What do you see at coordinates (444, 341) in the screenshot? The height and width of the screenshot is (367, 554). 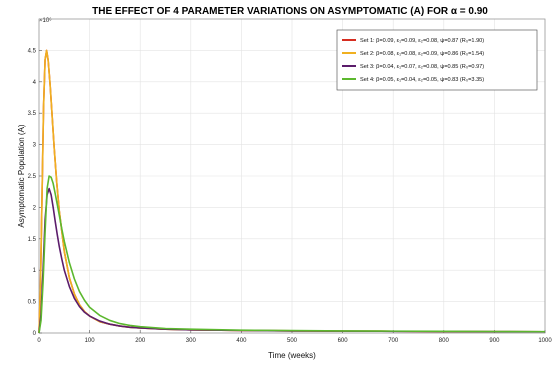 I see `x-tick-label: 800` at bounding box center [444, 341].